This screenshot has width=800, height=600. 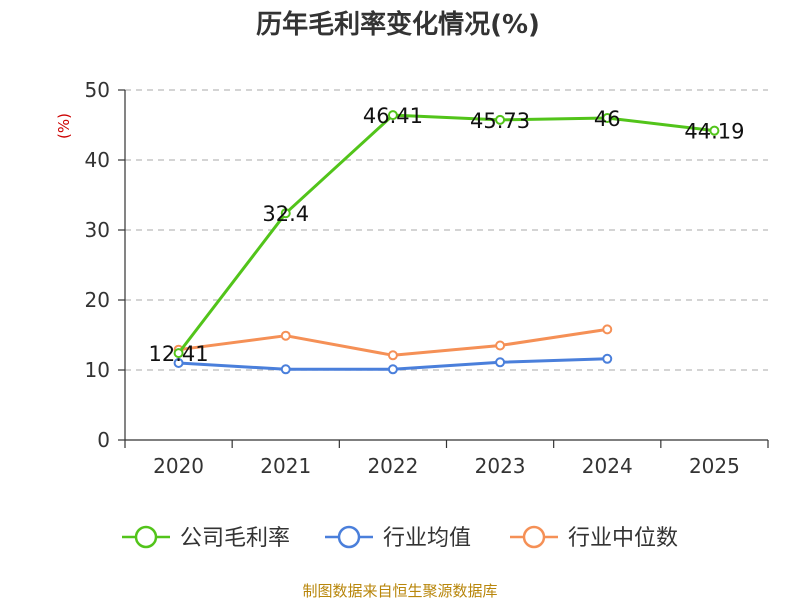 I want to click on x-tick-label: 2021, so click(x=285, y=466).